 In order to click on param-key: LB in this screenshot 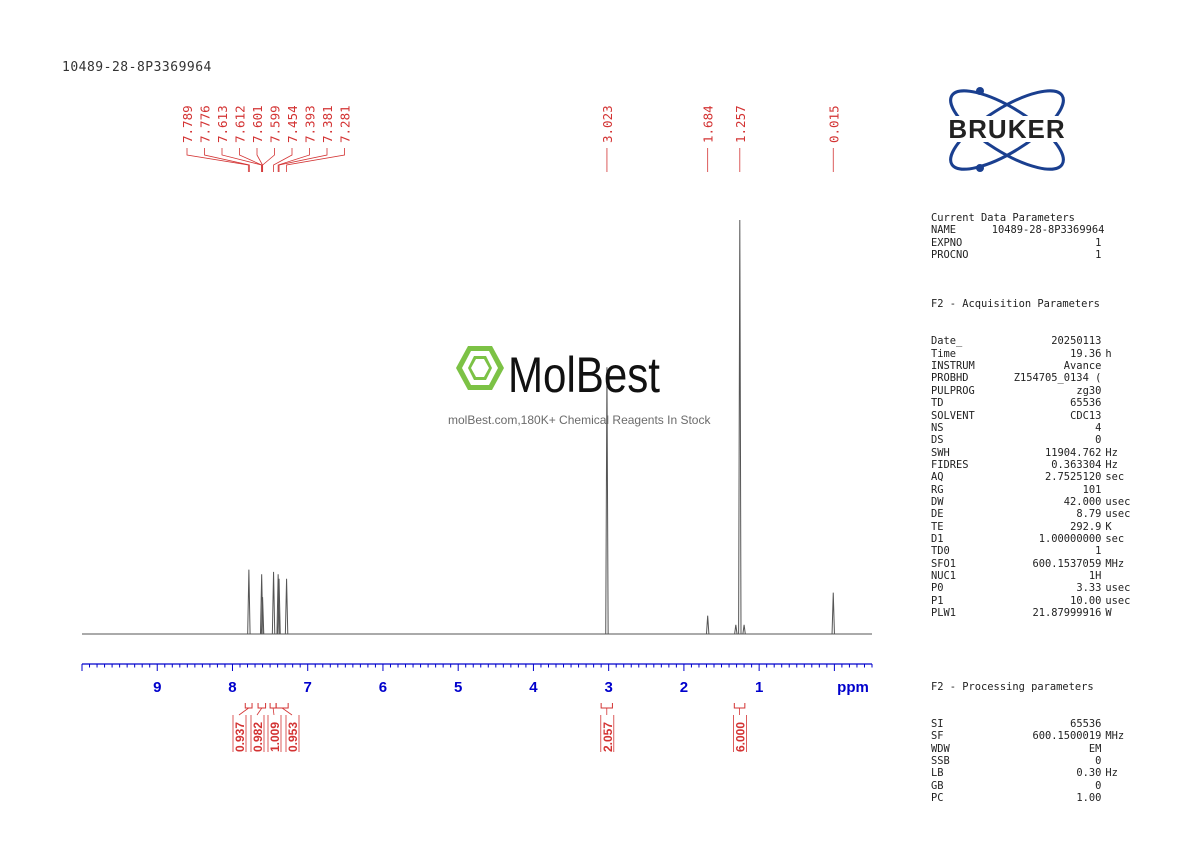, I will do `click(937, 773)`.